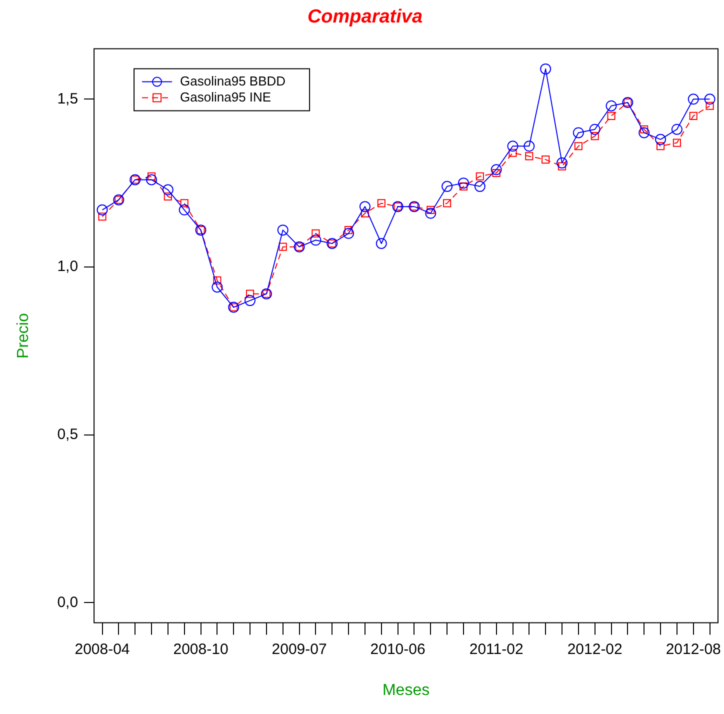 This screenshot has height=714, width=724. I want to click on x-tick-label: 2009-07, so click(299, 649).